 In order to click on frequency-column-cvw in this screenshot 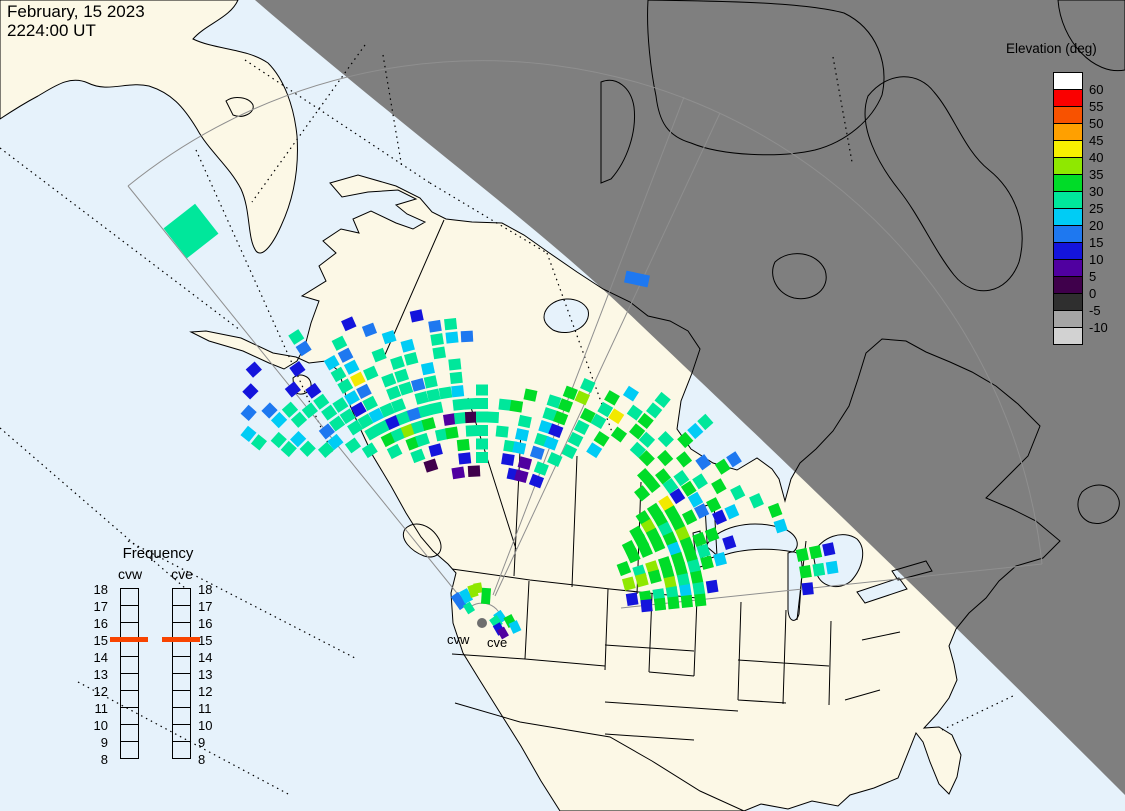, I will do `click(129, 673)`.